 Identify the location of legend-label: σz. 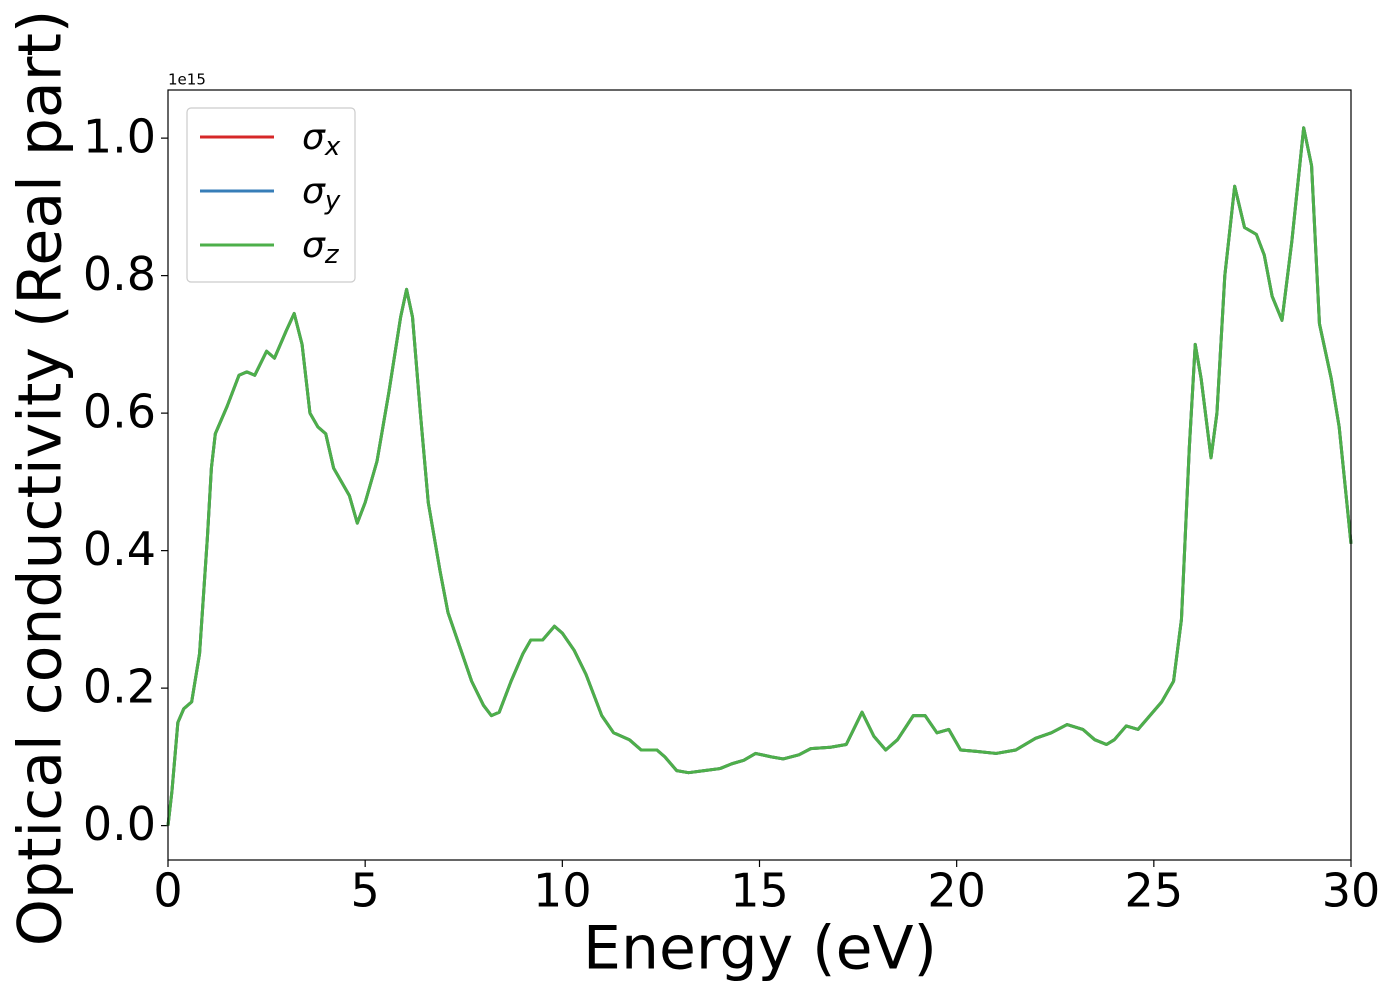
(321, 247).